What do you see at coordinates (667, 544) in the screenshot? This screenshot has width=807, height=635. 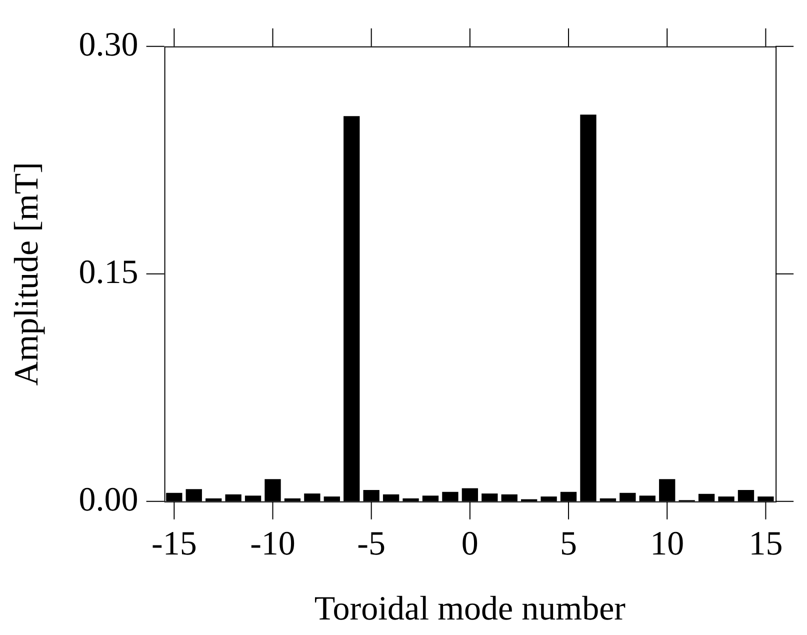 I see `x-tick-label: 10` at bounding box center [667, 544].